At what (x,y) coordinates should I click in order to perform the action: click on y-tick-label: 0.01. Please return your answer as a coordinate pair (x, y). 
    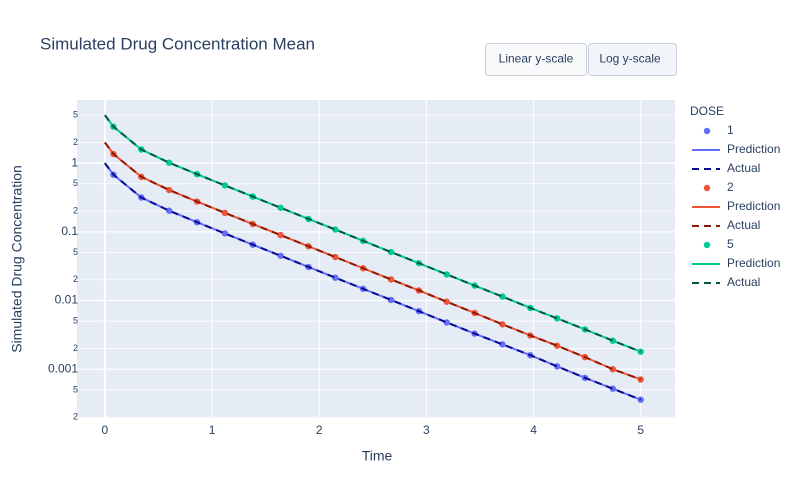
    Looking at the image, I should click on (67, 300).